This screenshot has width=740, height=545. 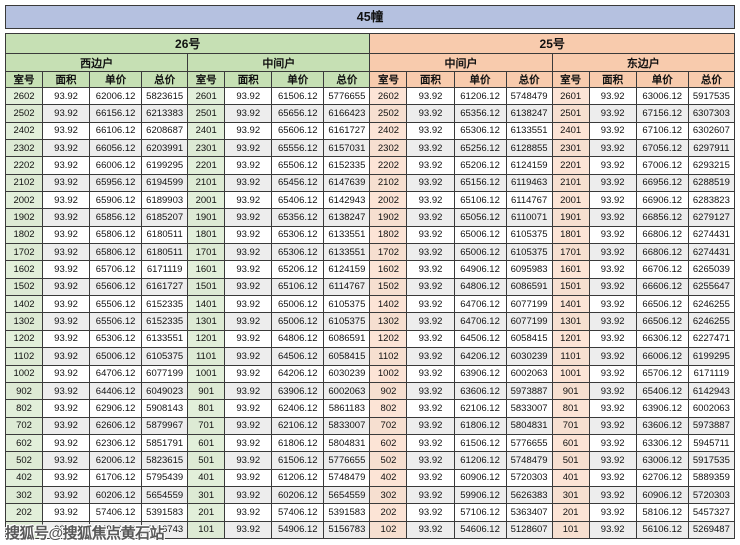 I want to click on unit-price-cell: 65506.12, so click(x=116, y=321).